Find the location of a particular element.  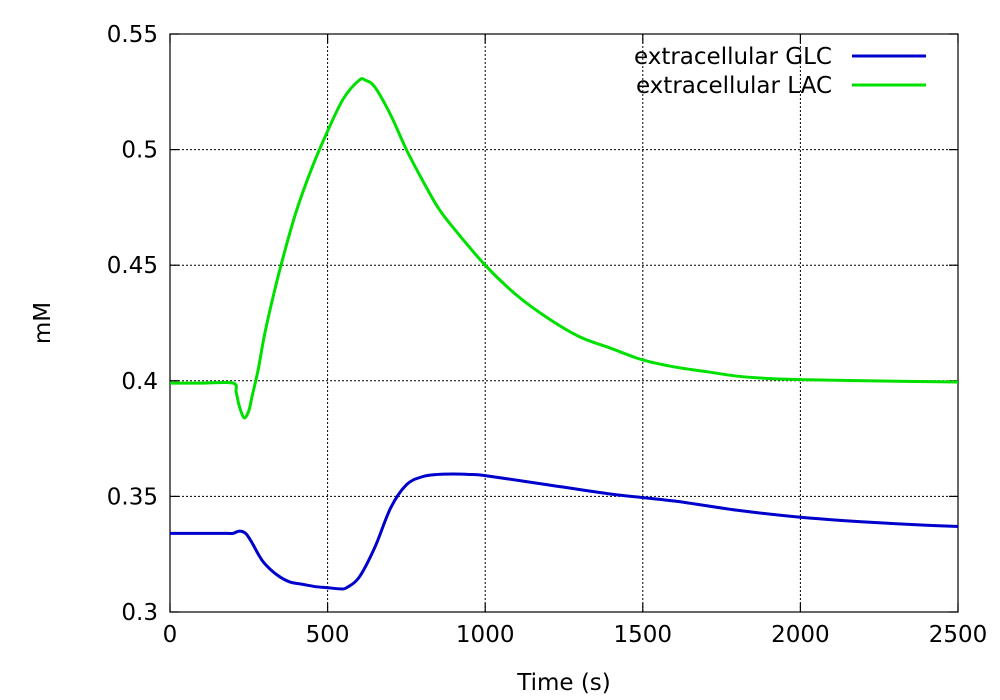

series-line-glc is located at coordinates (564, 531).